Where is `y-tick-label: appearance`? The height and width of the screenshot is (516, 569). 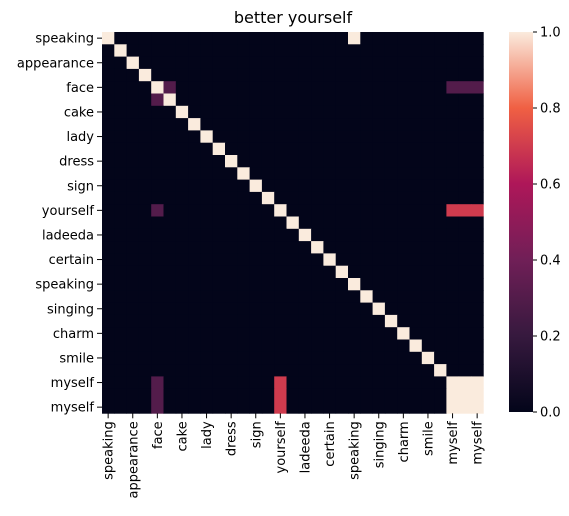
y-tick-label: appearance is located at coordinates (55, 63).